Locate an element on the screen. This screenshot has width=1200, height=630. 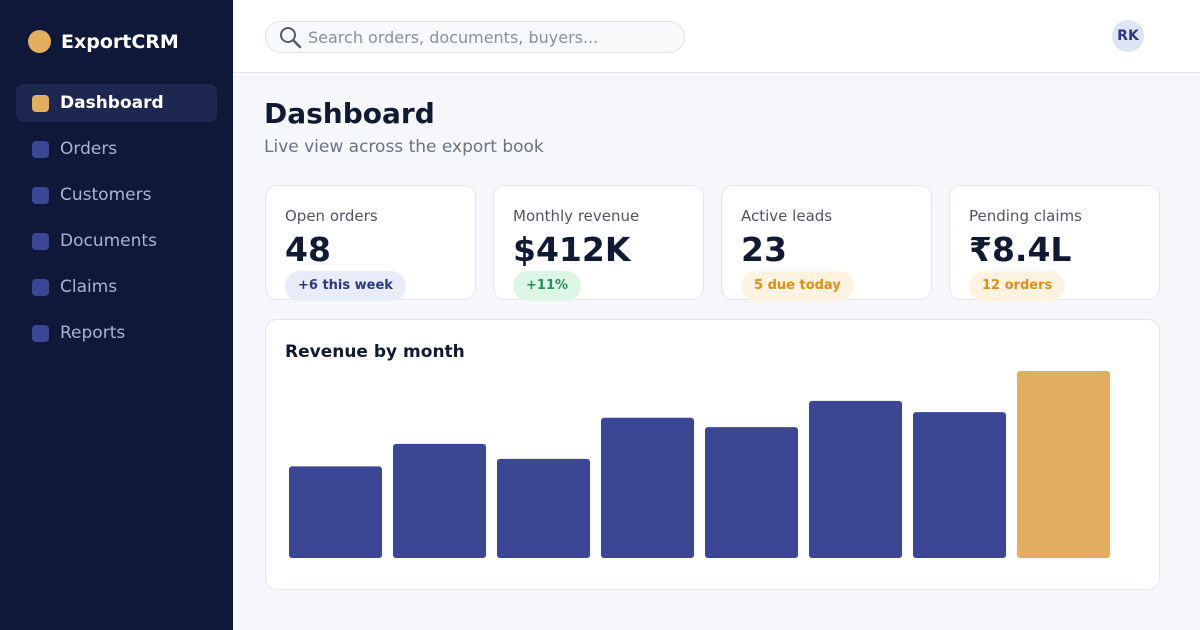
nav-item: Documents is located at coordinates (116, 241).